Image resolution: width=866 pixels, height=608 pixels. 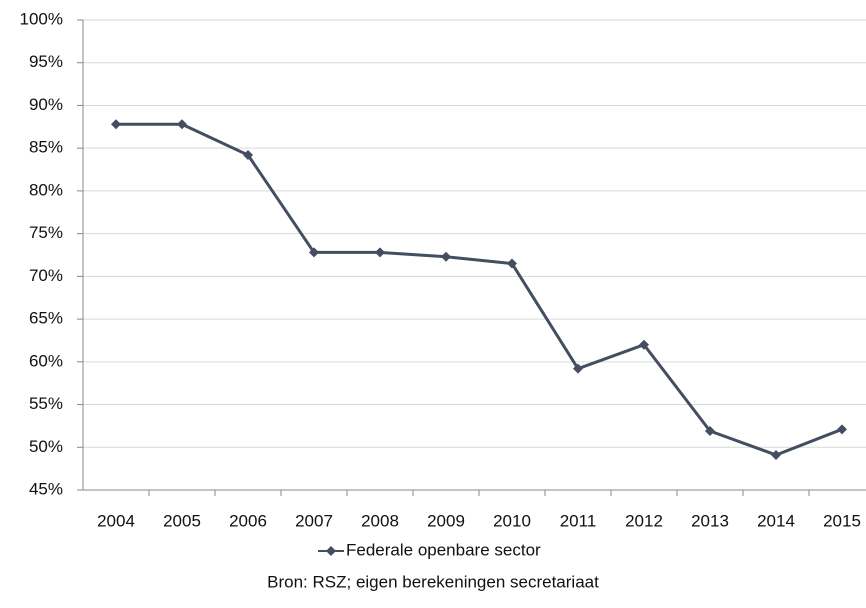 I want to click on x-tick-label: 2015, so click(x=842, y=520).